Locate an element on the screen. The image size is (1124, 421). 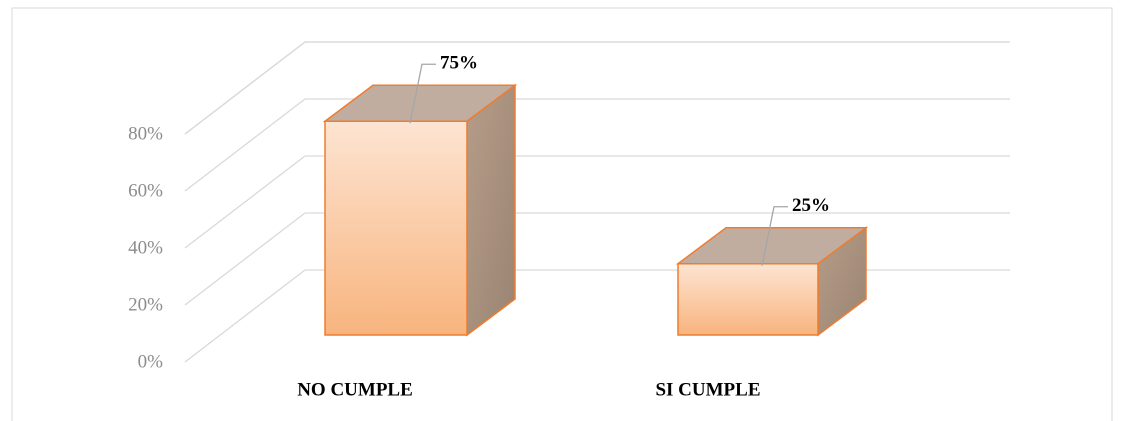
y-tick-label: 60% is located at coordinates (145, 190).